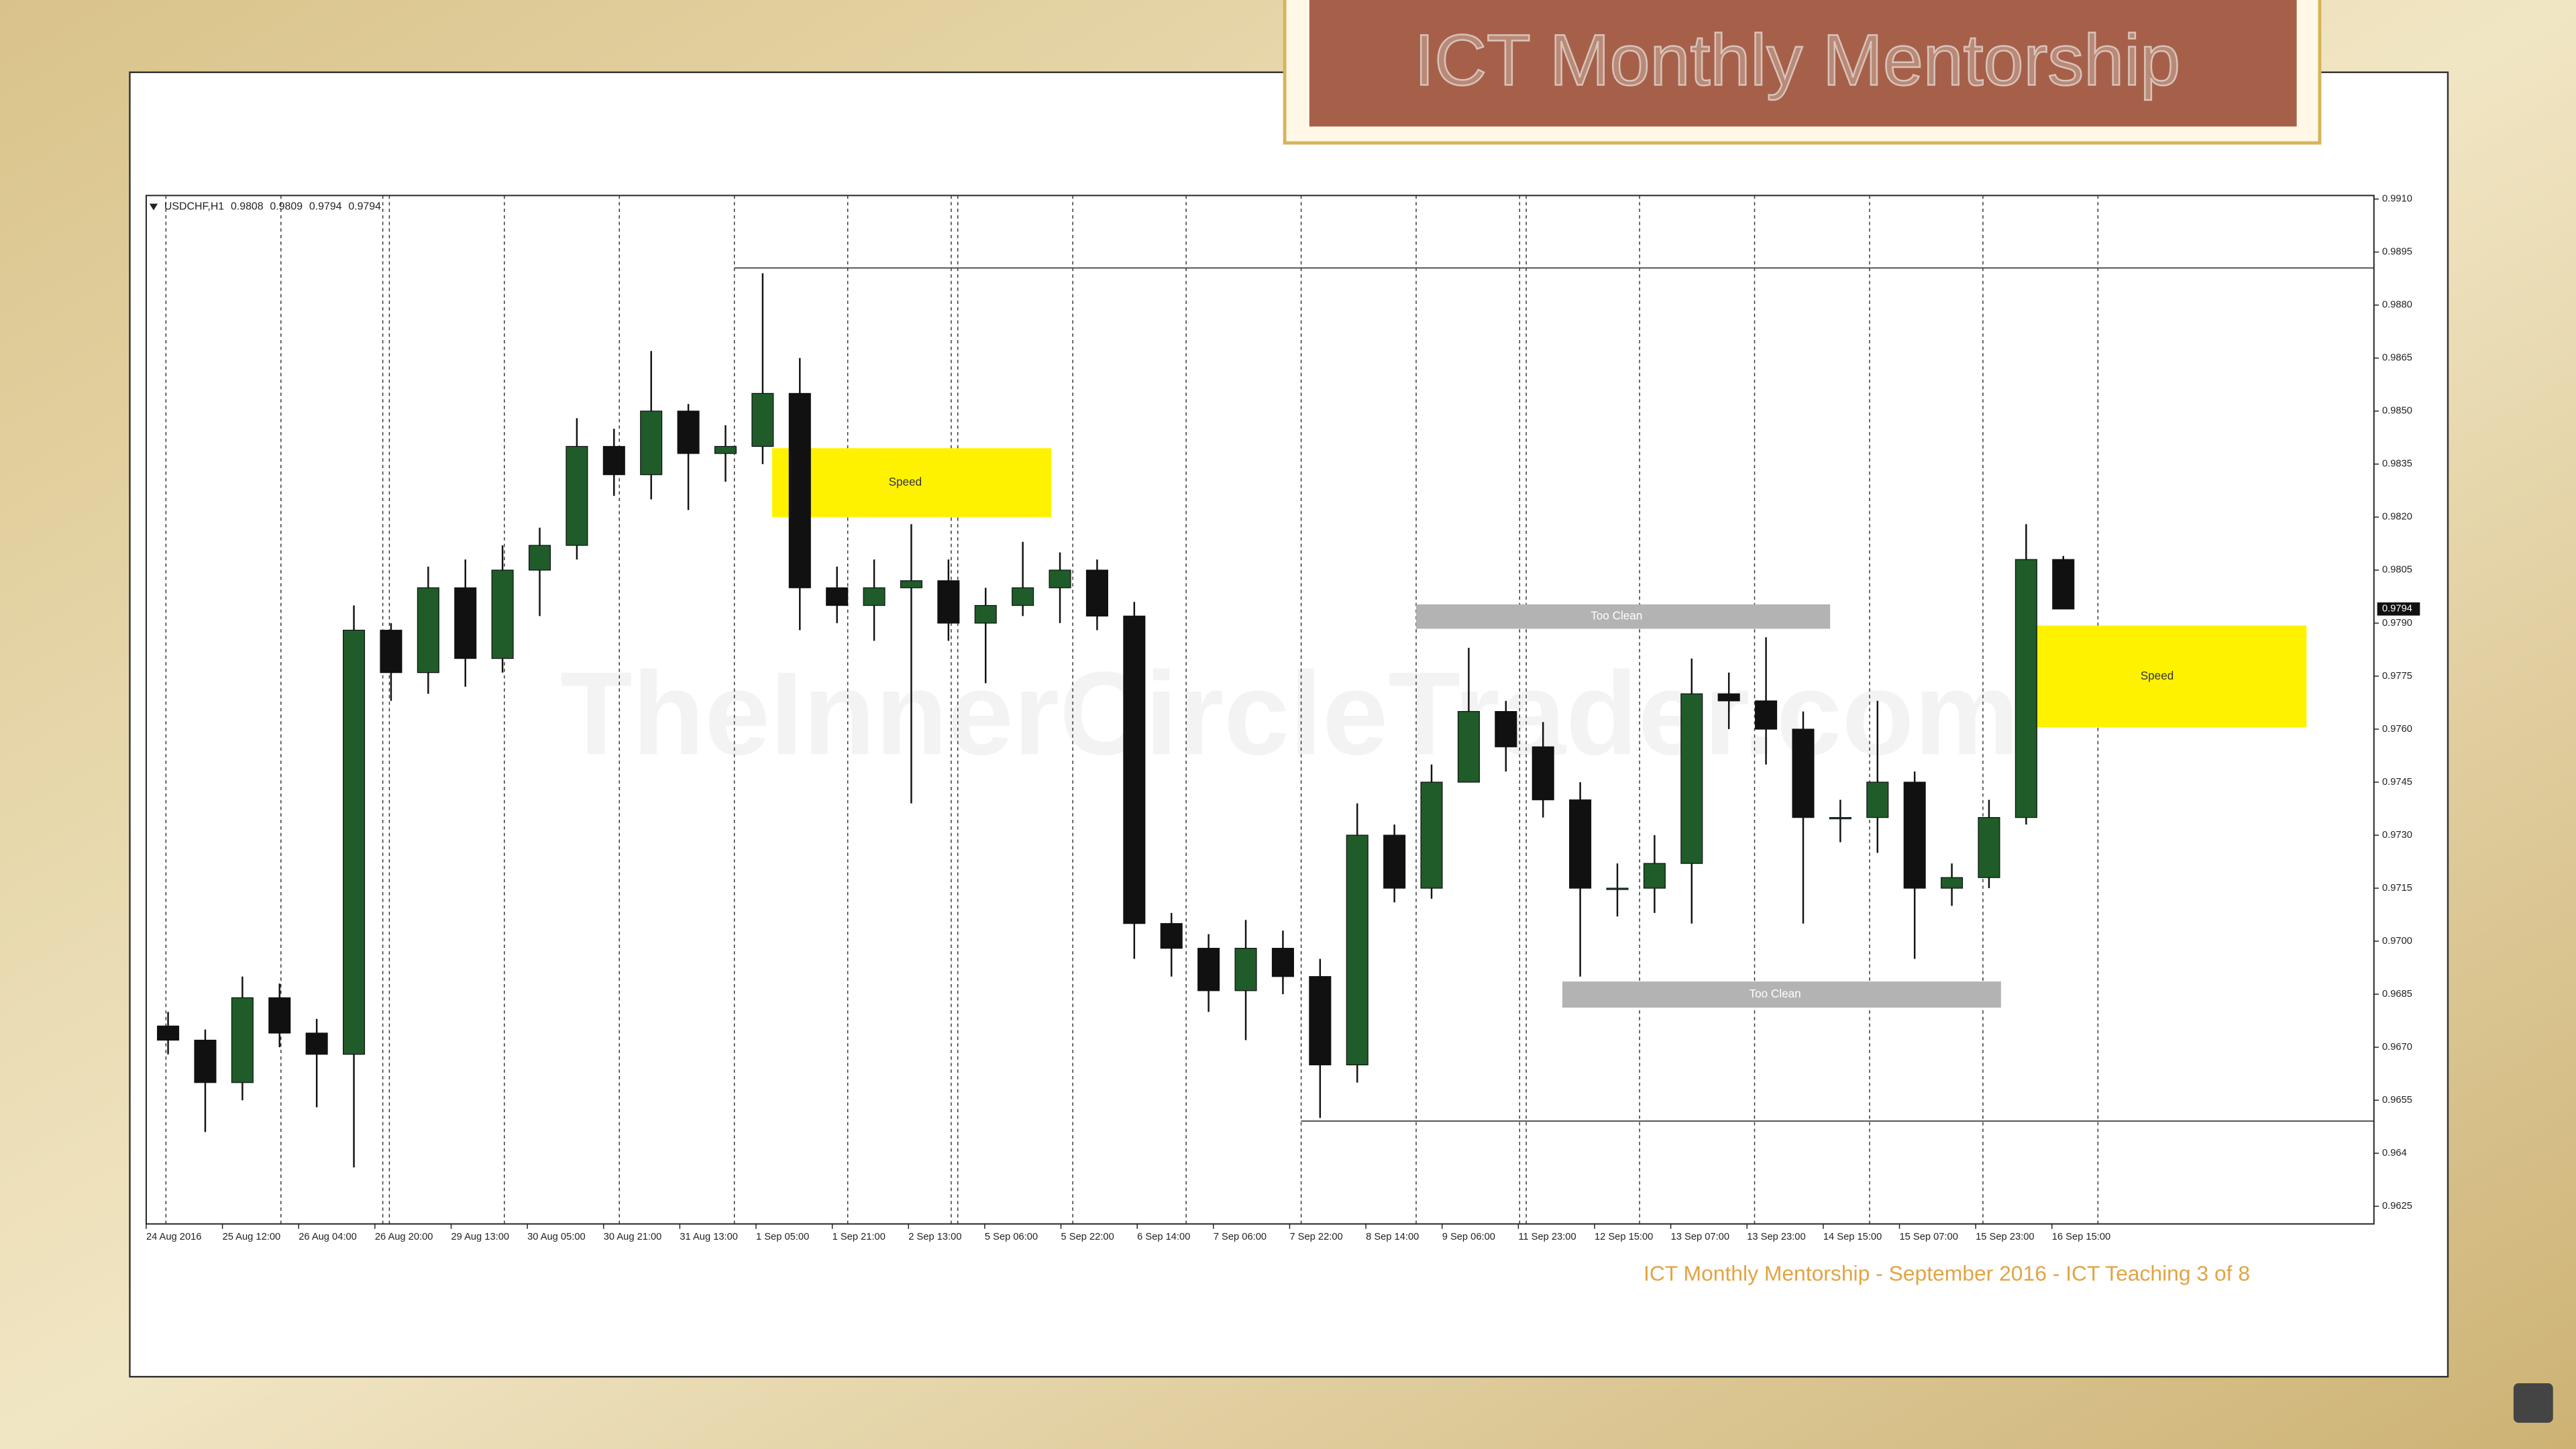  What do you see at coordinates (633, 1237) in the screenshot?
I see `x-tick-label: 30 Aug 21:00` at bounding box center [633, 1237].